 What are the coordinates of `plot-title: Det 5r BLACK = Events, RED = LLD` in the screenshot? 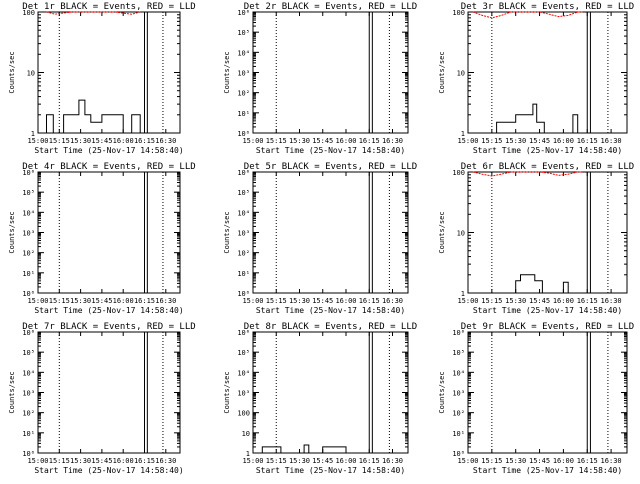 It's located at (330, 167).